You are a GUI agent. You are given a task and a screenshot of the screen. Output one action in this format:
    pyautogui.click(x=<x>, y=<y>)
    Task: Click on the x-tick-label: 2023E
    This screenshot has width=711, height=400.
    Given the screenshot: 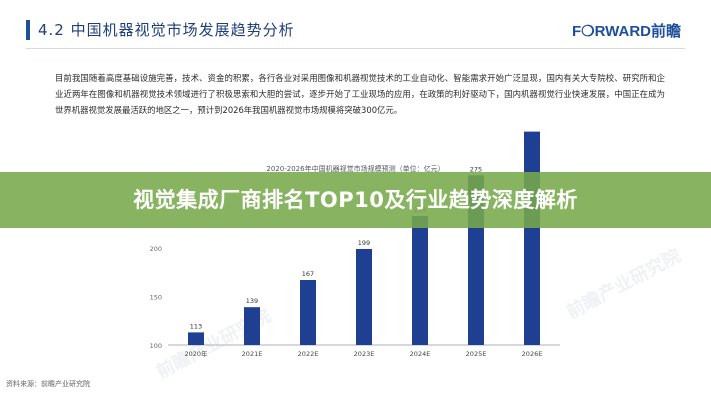 What is the action you would take?
    pyautogui.click(x=364, y=354)
    